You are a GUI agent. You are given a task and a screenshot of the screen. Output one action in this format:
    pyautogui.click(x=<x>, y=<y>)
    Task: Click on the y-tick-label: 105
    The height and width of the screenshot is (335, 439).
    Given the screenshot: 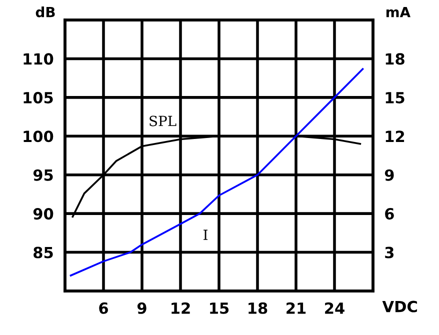 What is the action you would take?
    pyautogui.click(x=38, y=98)
    